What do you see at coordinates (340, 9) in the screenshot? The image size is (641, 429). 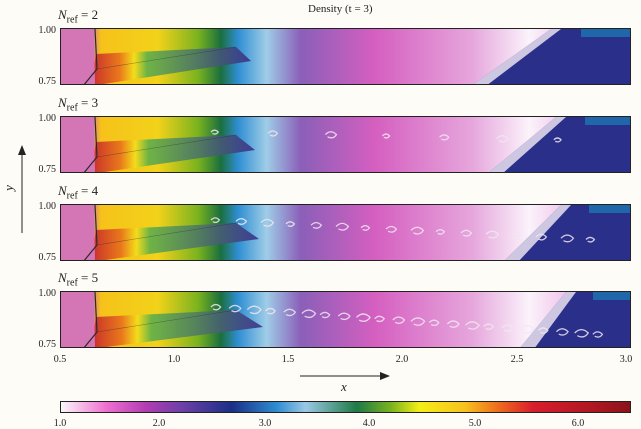 I see `figure-title: Density (t = 3)` at bounding box center [340, 9].